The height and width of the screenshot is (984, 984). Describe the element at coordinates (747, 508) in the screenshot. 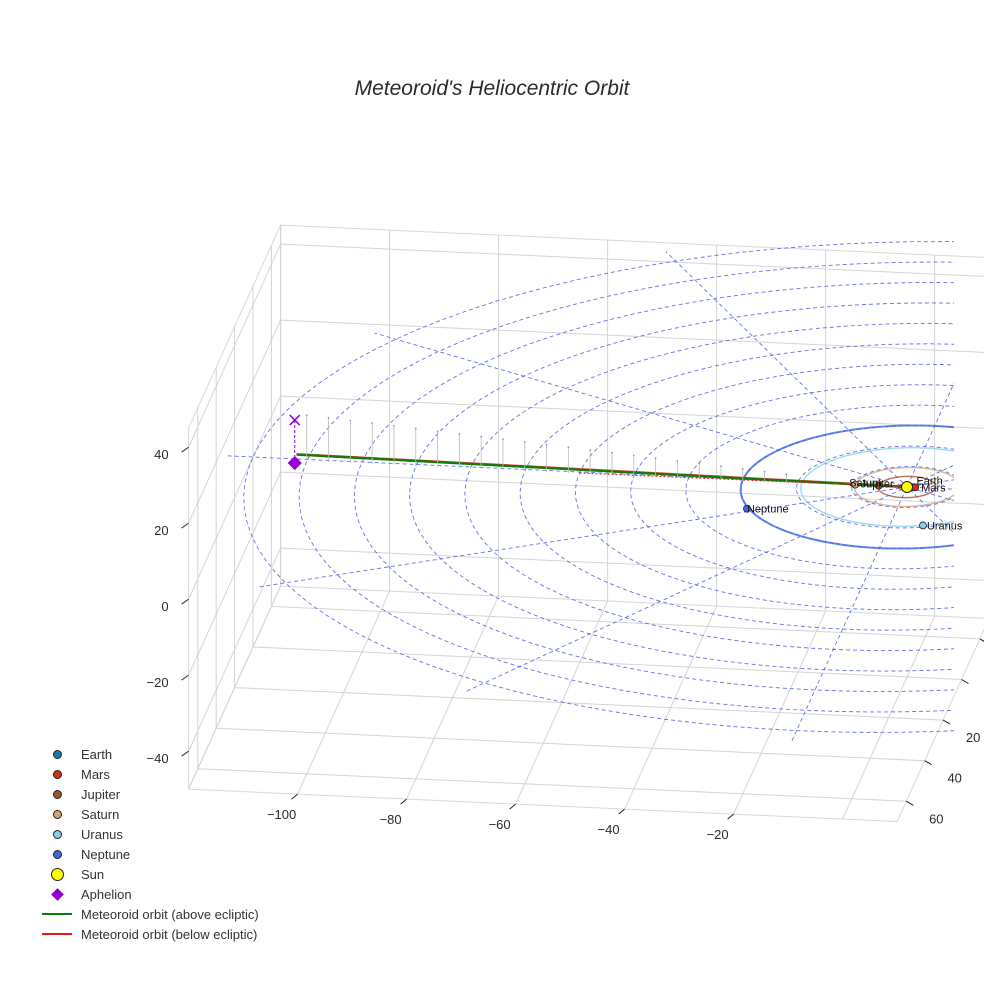

I see `planet-marker-neptune` at that location.